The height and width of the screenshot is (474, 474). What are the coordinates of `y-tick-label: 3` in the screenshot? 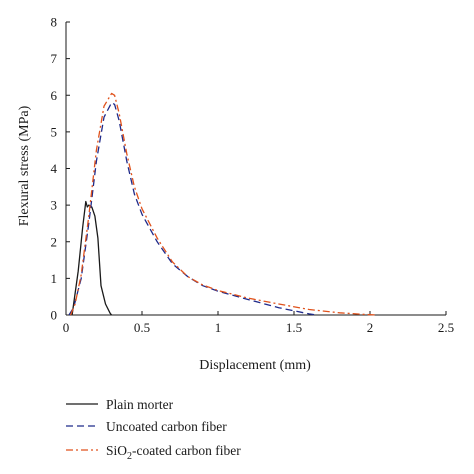 It's located at (54, 205).